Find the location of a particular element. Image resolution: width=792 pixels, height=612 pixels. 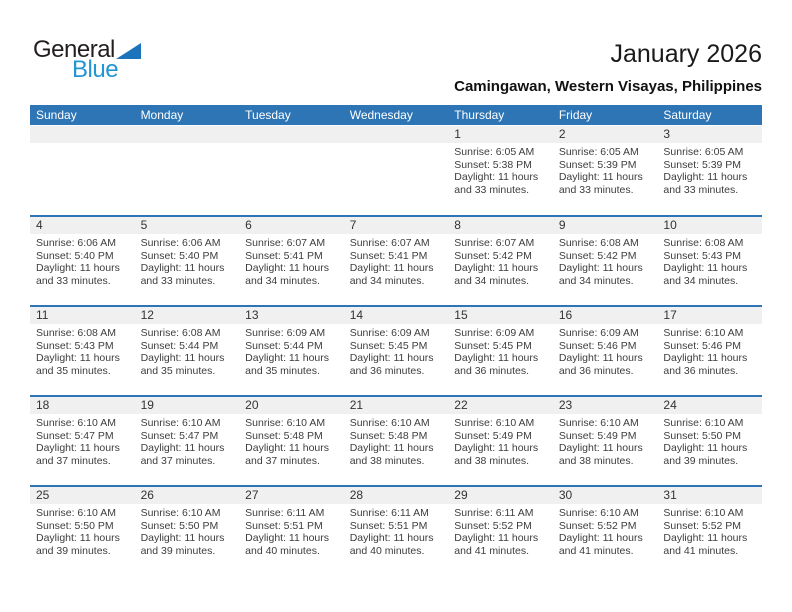

day-number: 20 is located at coordinates (252, 405).